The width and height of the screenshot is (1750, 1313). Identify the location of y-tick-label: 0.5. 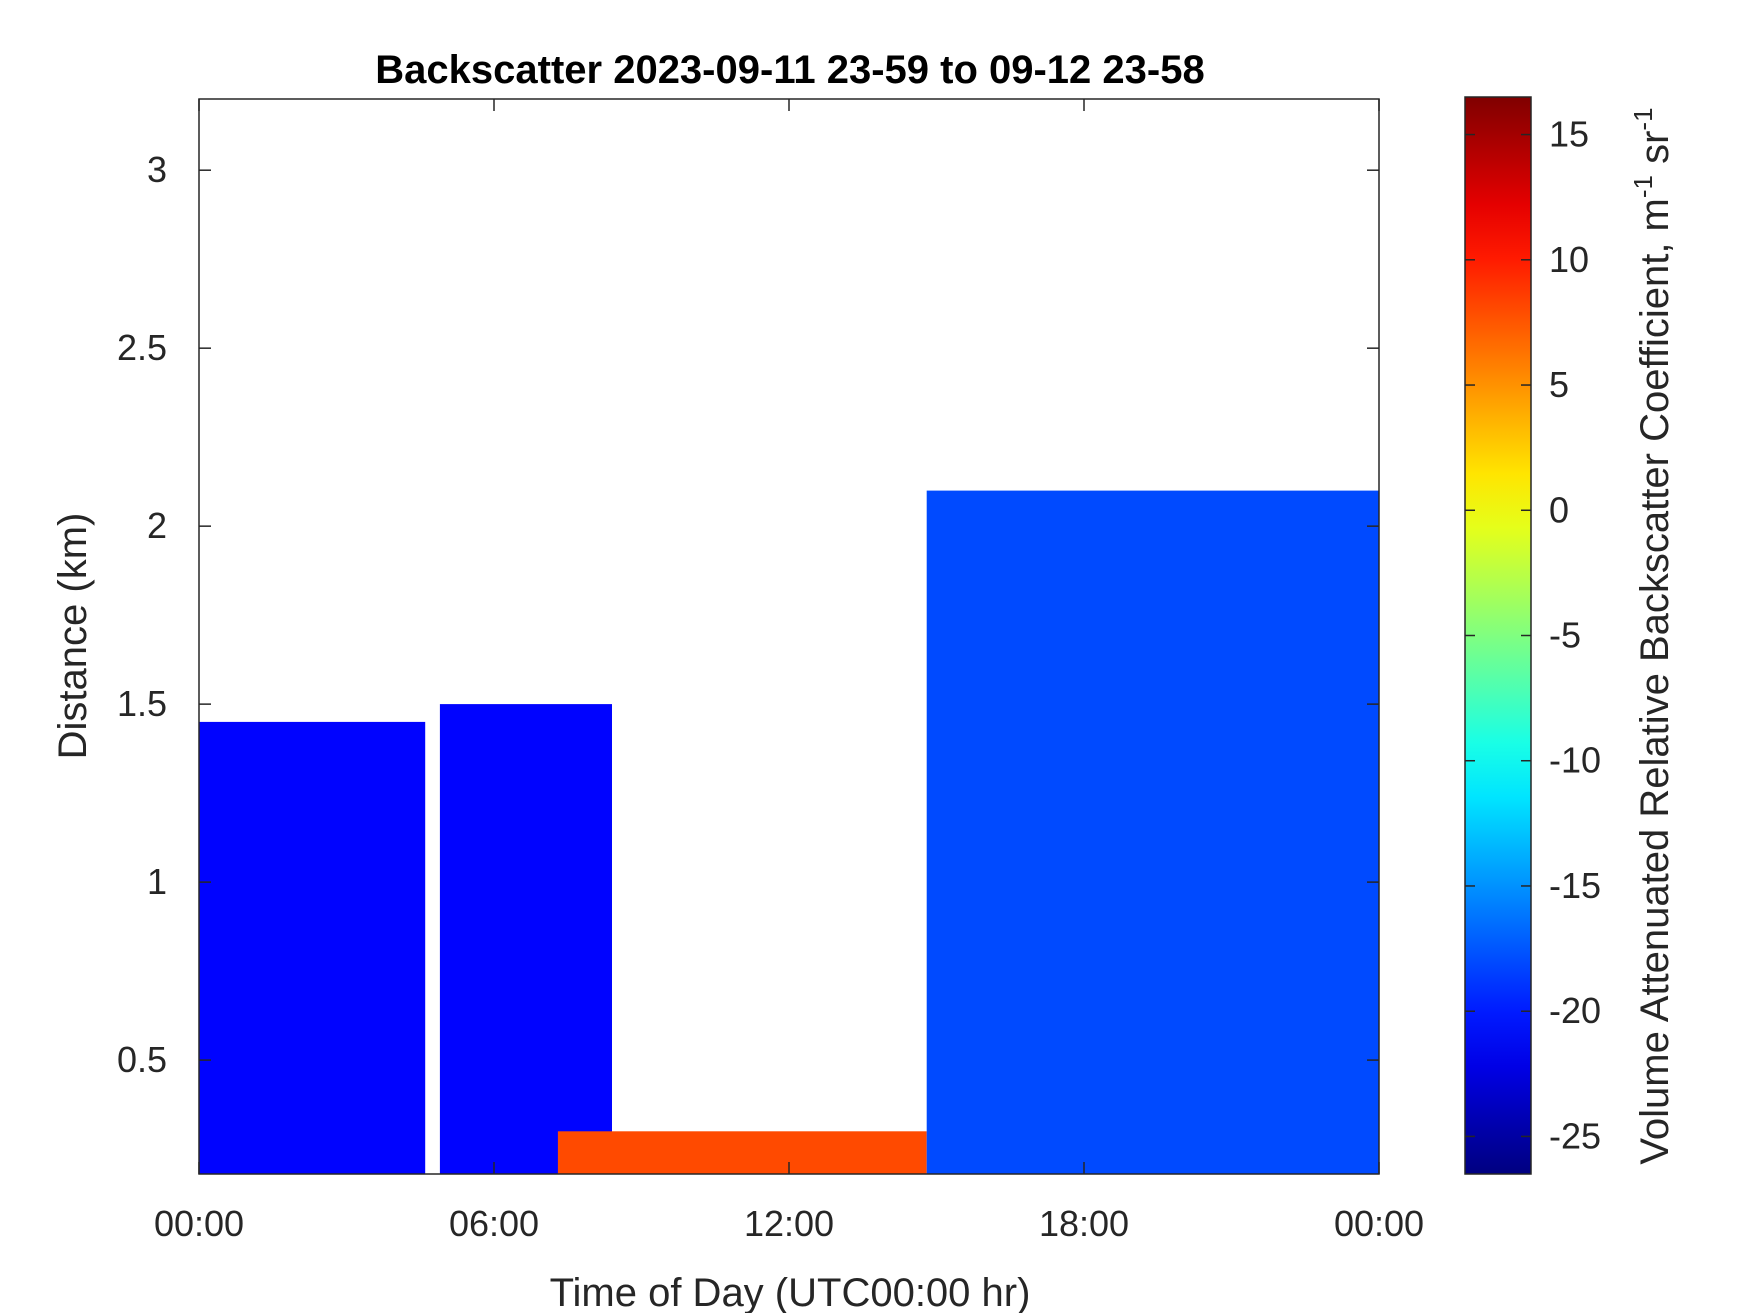
(142, 1059).